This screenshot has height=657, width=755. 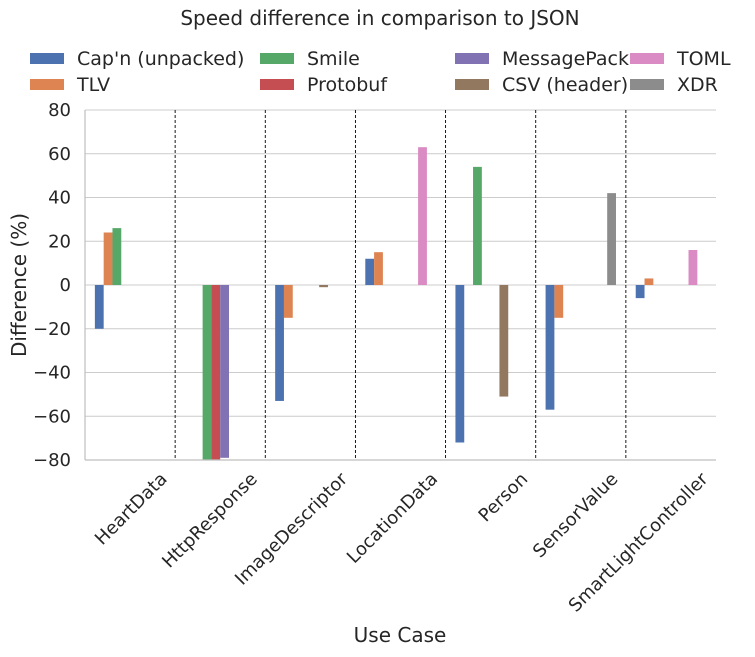 I want to click on legend-label: Cap'n (unpacked), so click(x=160, y=59).